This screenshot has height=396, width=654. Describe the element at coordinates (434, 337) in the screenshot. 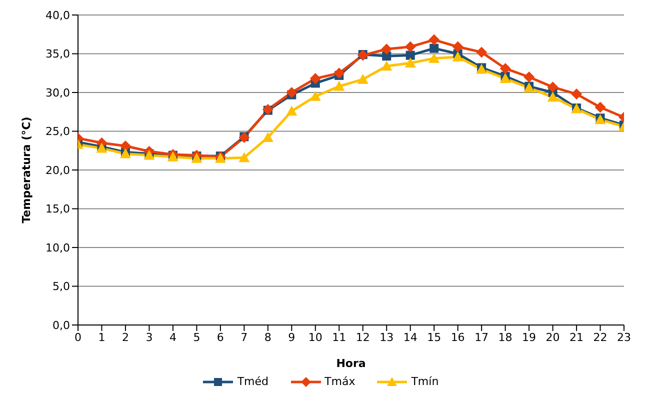

I see `x-tick-label: 15` at that location.